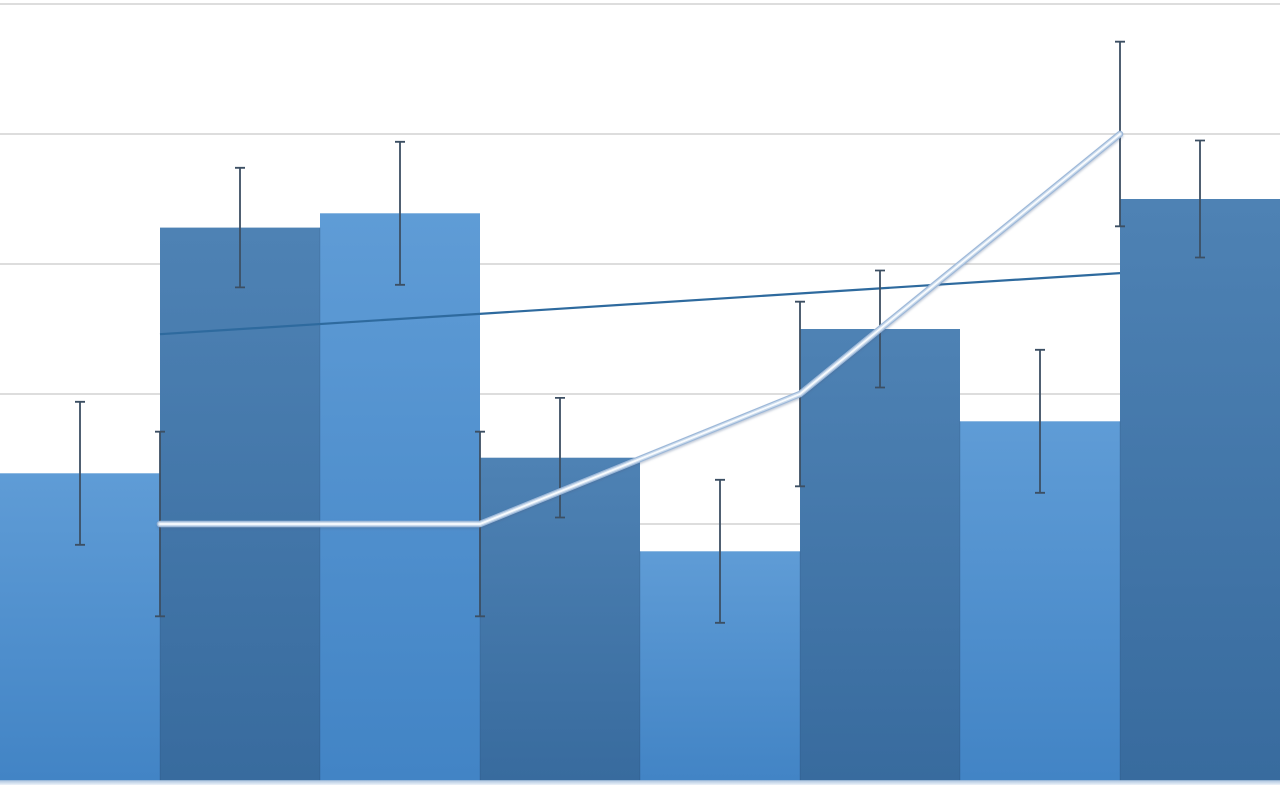  Describe the element at coordinates (640, 782) in the screenshot. I see `baseline-strip` at that location.